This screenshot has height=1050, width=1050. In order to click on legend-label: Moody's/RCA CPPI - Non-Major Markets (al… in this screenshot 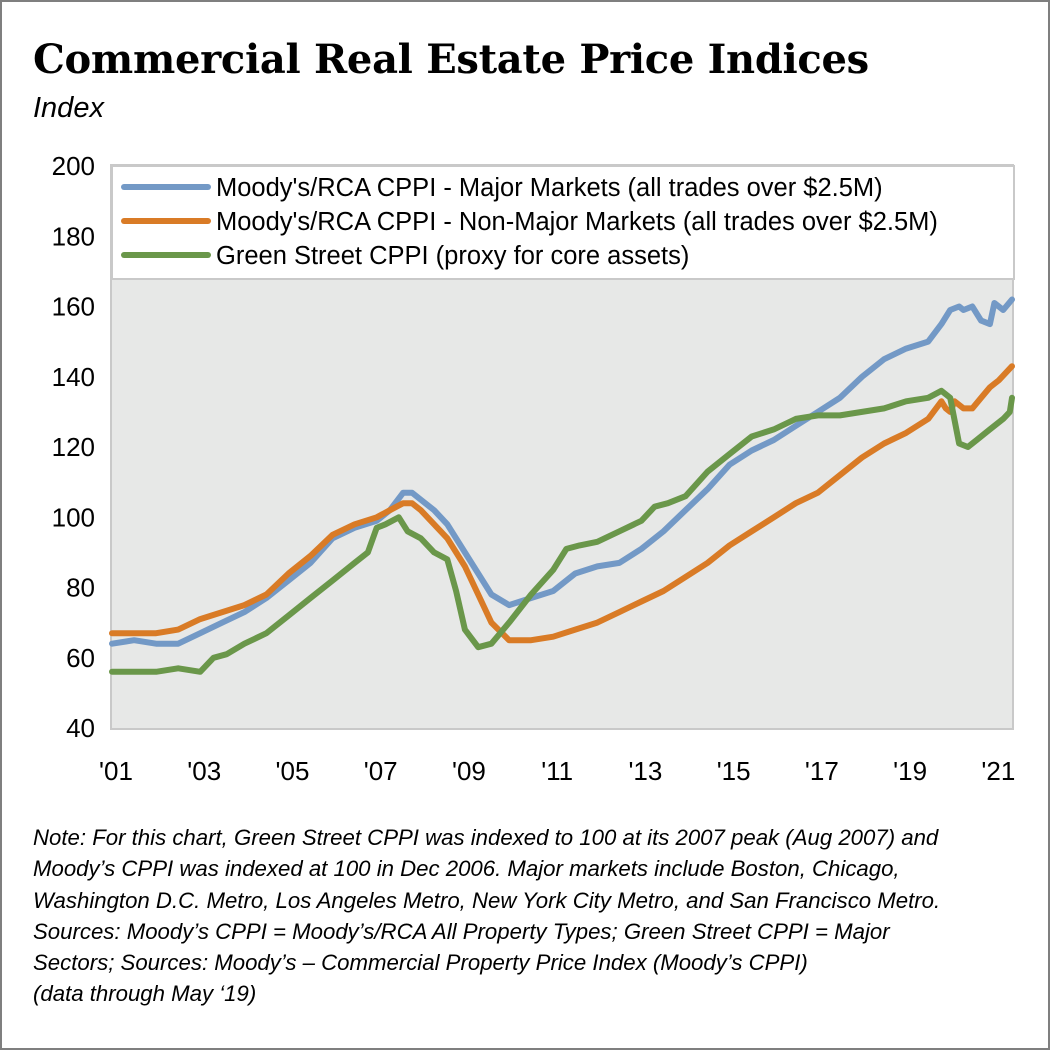, I will do `click(577, 222)`.